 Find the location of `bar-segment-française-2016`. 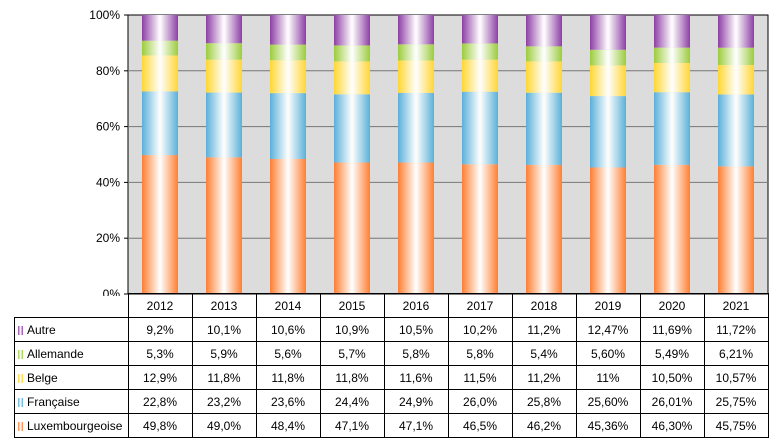

bar-segment-française-2016 is located at coordinates (416, 127).